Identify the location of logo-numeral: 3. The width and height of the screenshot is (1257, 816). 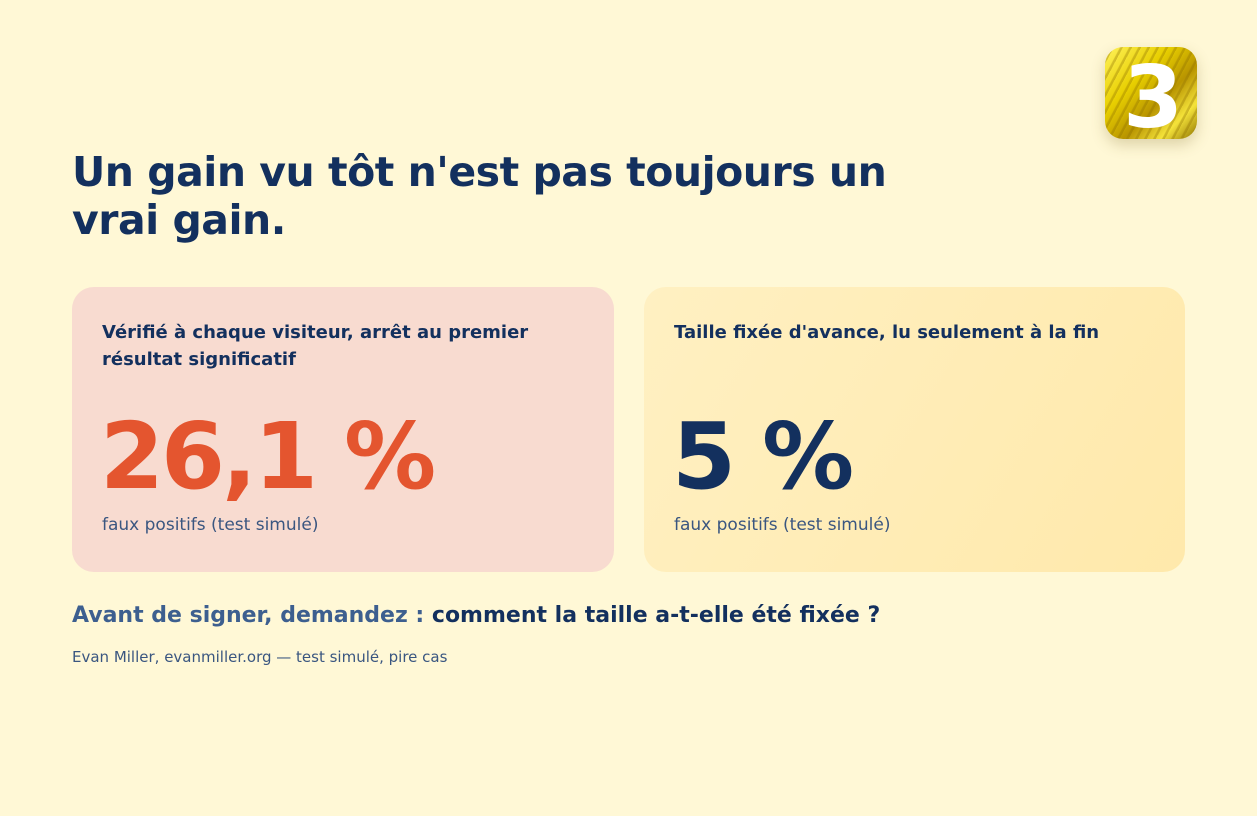
(1153, 93).